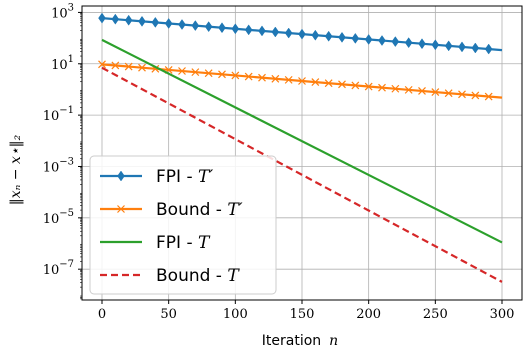 Image resolution: width=530 pixels, height=350 pixels. What do you see at coordinates (62, 11) in the screenshot?
I see `y-tick-label: 10³` at bounding box center [62, 11].